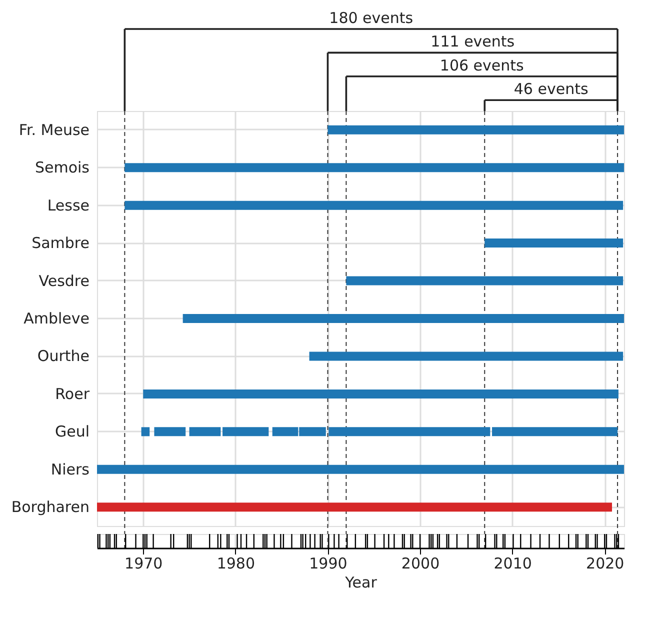 This screenshot has height=621, width=664. What do you see at coordinates (72, 431) in the screenshot?
I see `y-tick-label: Geul` at bounding box center [72, 431].